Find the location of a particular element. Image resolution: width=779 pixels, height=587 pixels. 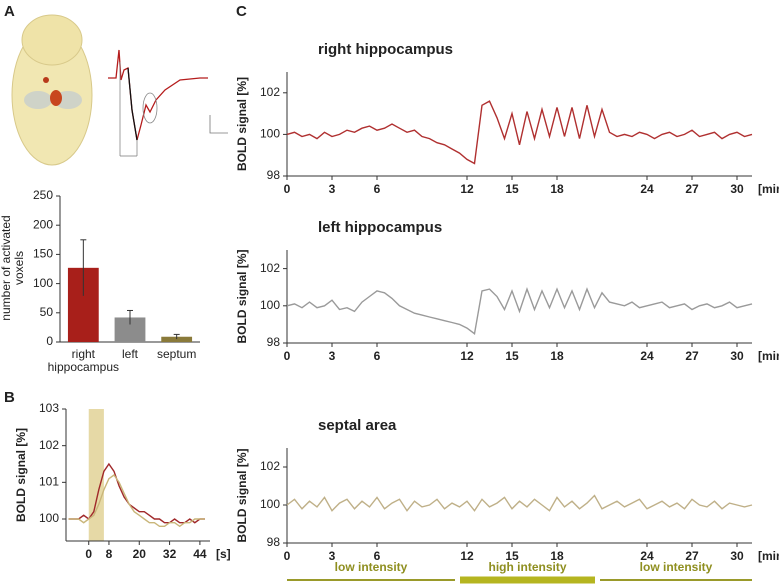

y-tick-label: 103 is located at coordinates (49, 408).